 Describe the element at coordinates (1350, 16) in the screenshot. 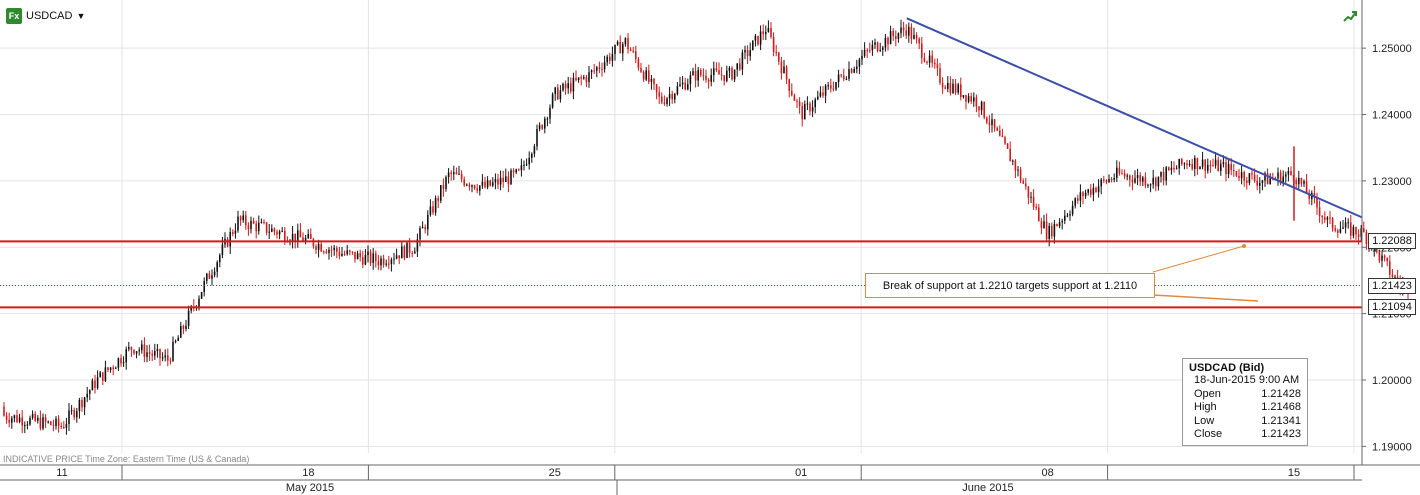

I see `trend-up-icon` at that location.